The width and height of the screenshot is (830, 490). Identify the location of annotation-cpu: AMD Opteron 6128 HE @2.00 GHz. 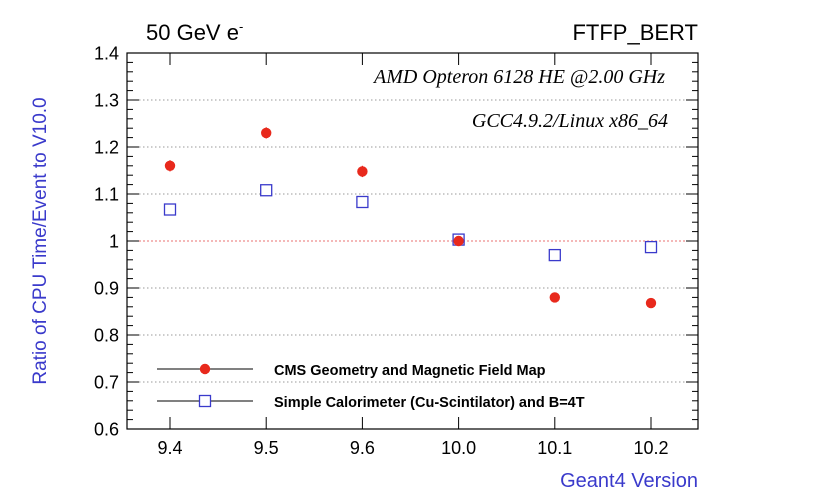
(518, 77).